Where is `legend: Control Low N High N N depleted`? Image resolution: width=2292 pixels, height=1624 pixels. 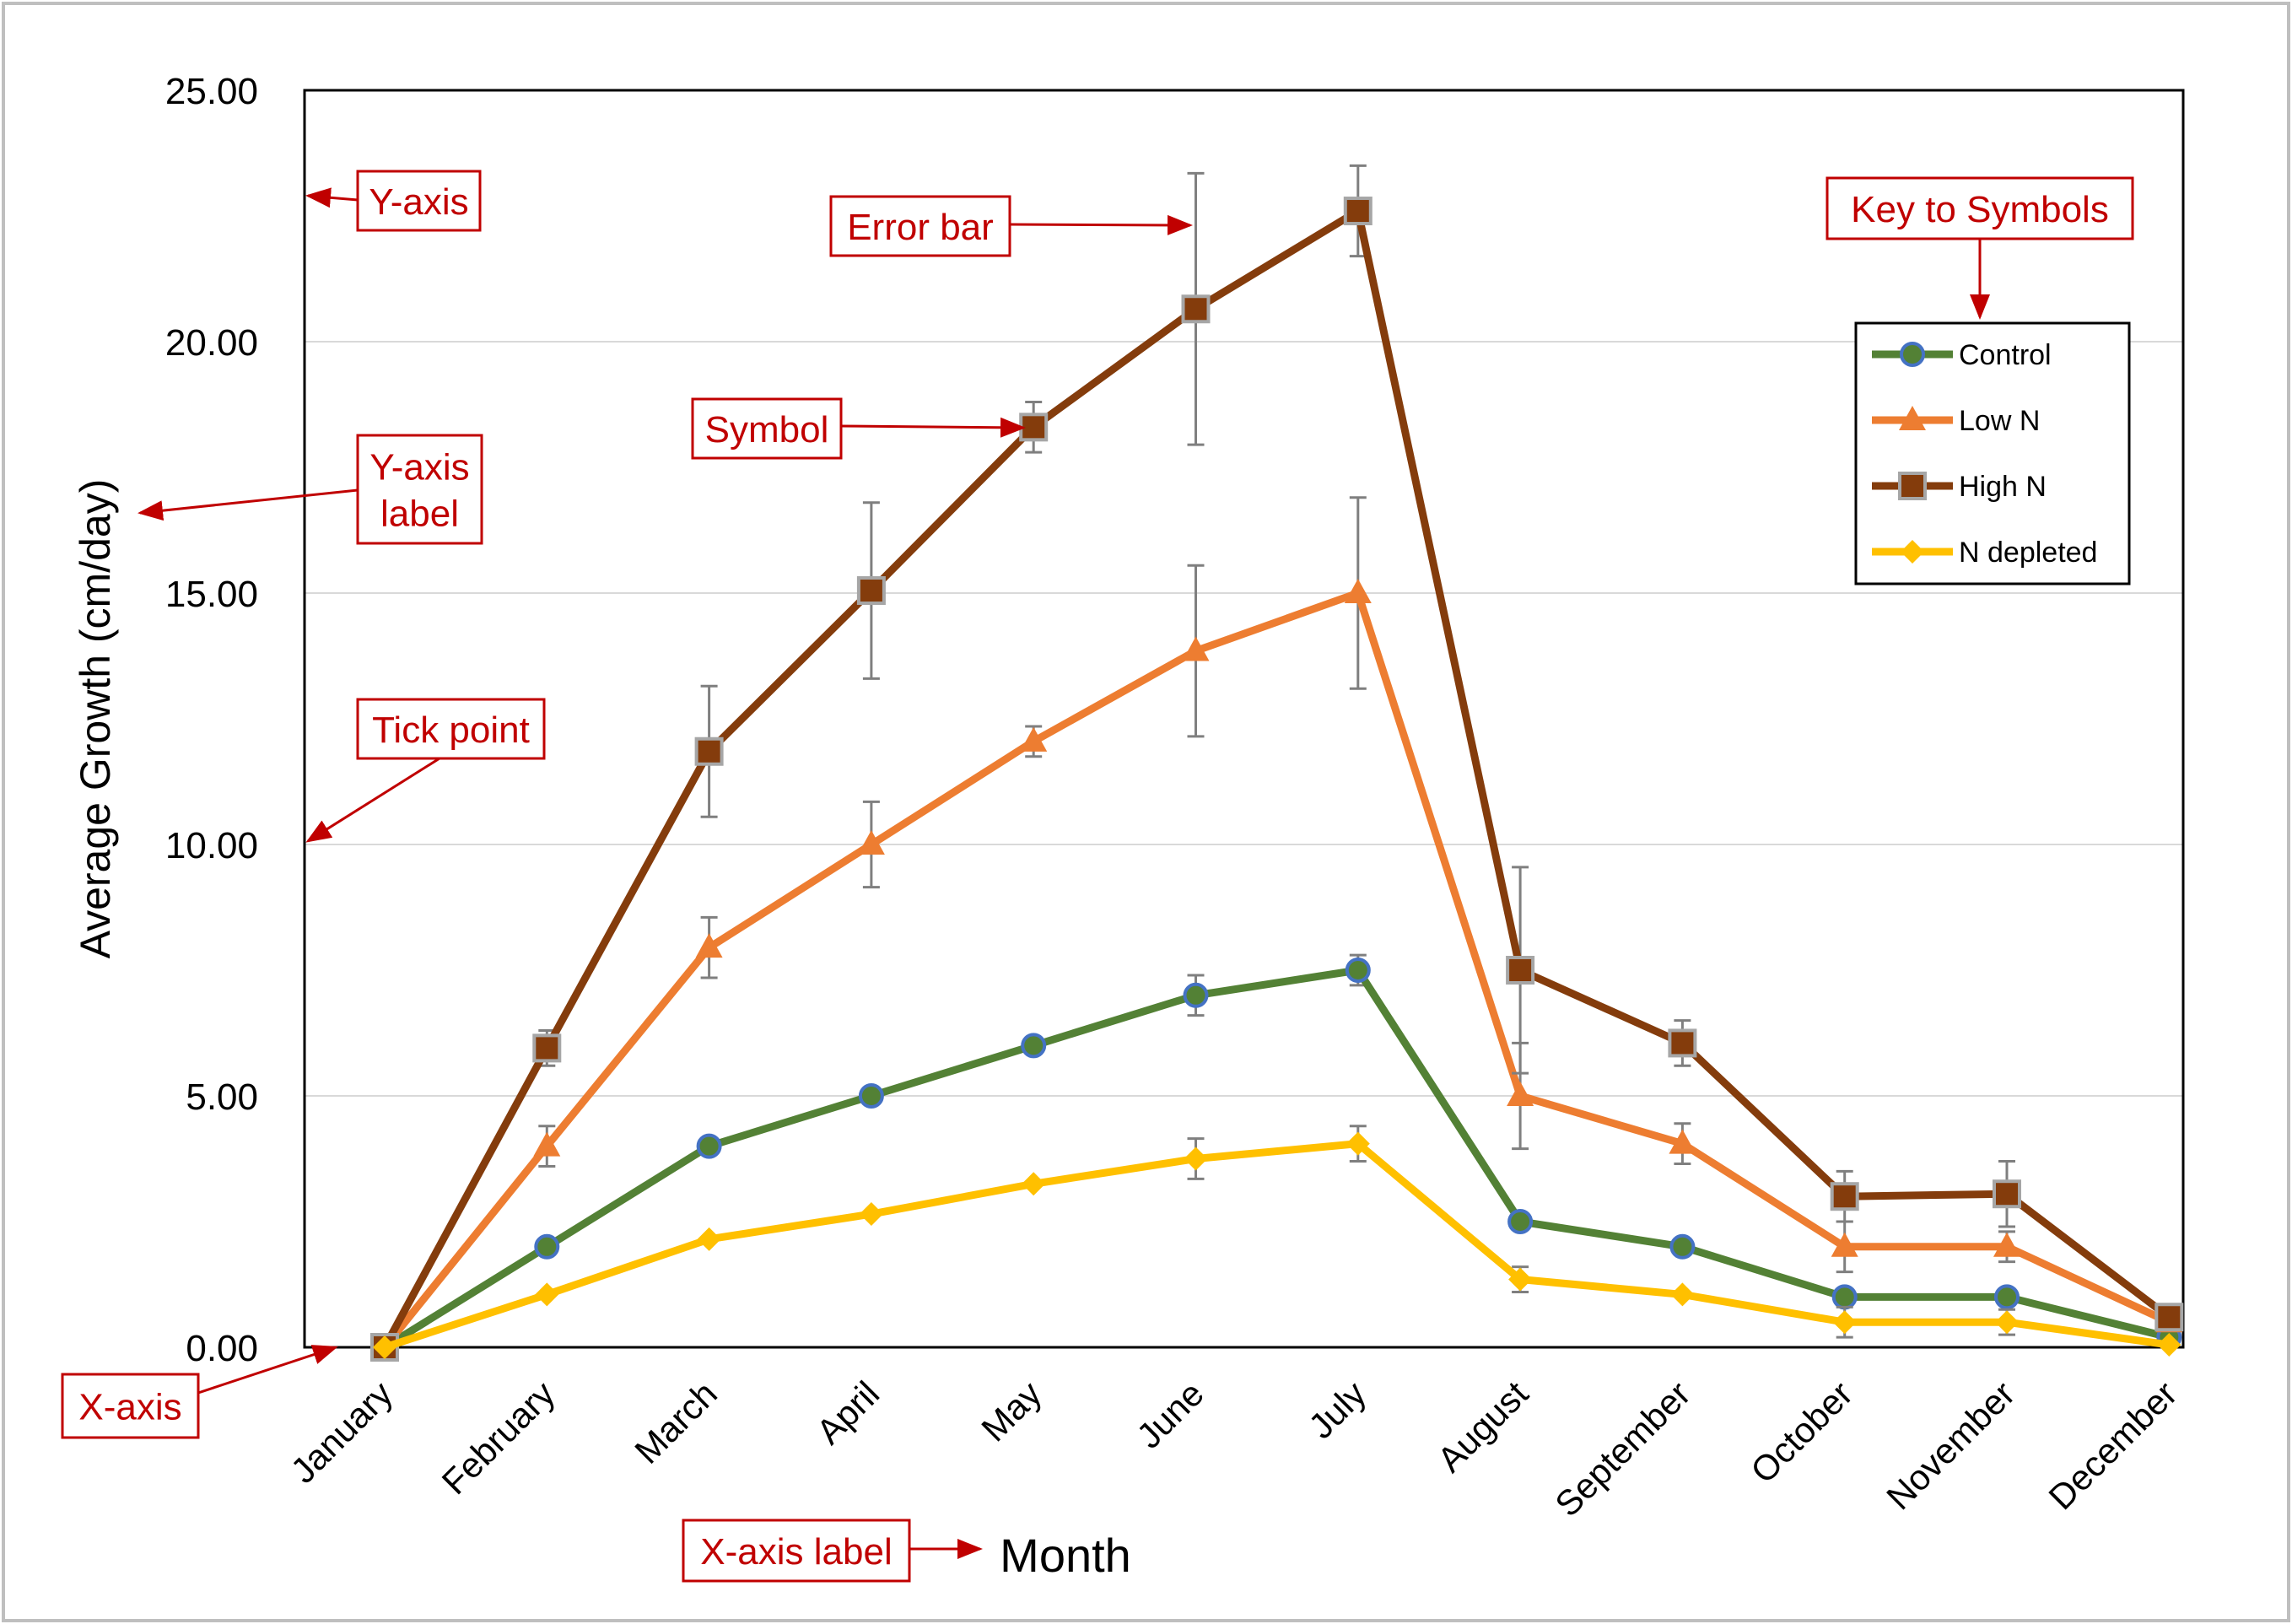 legend: Control Low N High N N depleted is located at coordinates (1992, 453).